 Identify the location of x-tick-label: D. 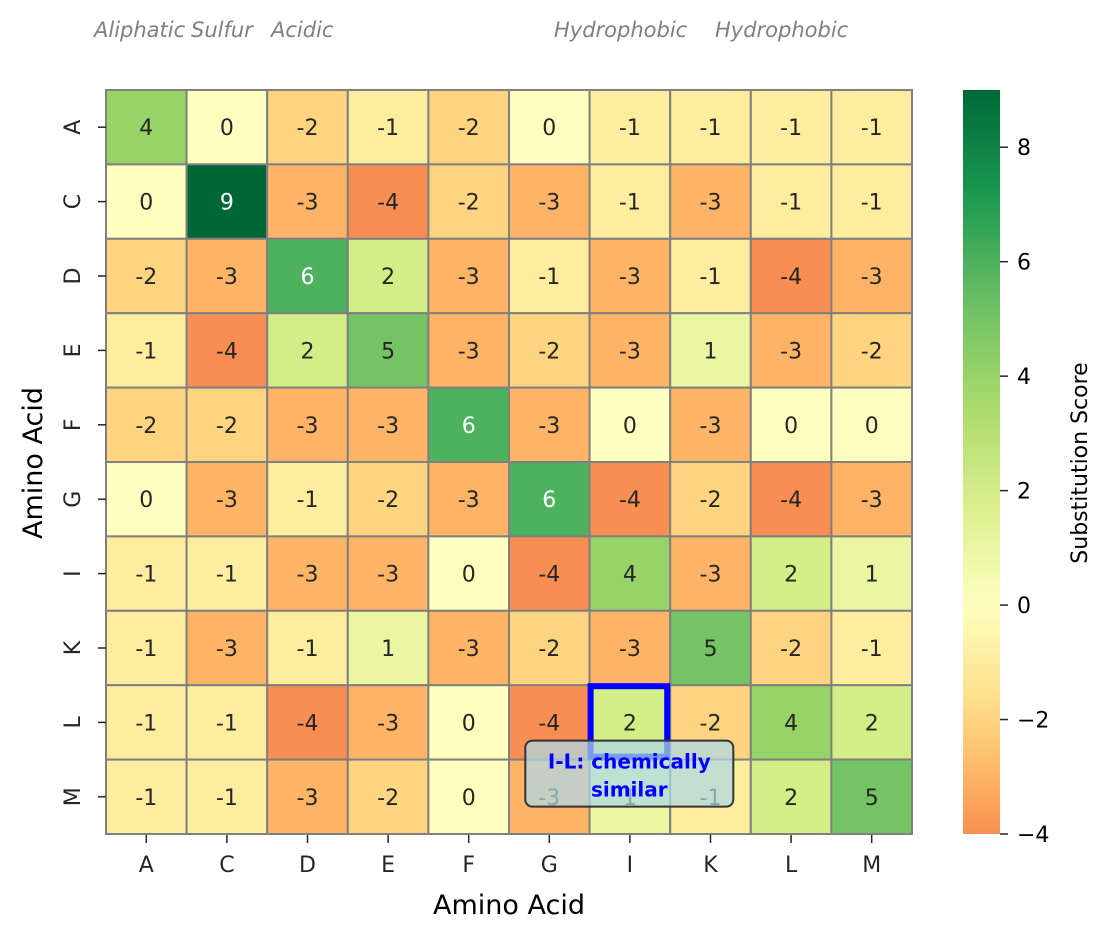
(307, 865).